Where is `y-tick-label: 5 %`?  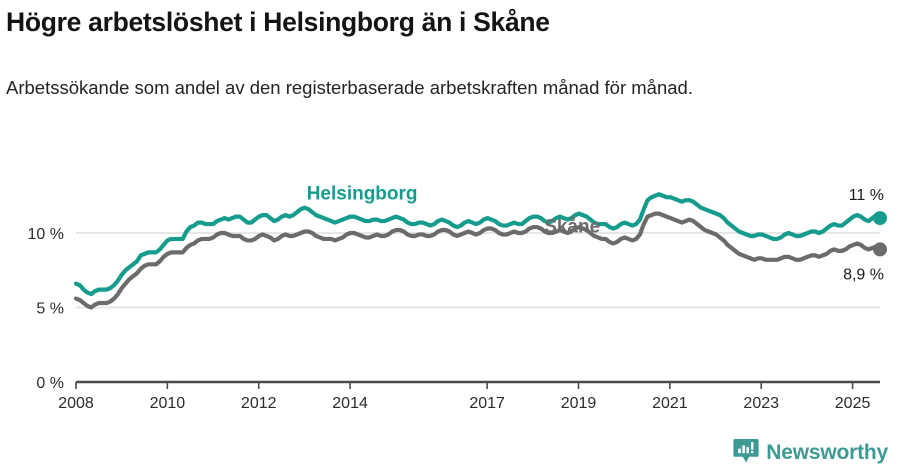
y-tick-label: 5 % is located at coordinates (50, 309).